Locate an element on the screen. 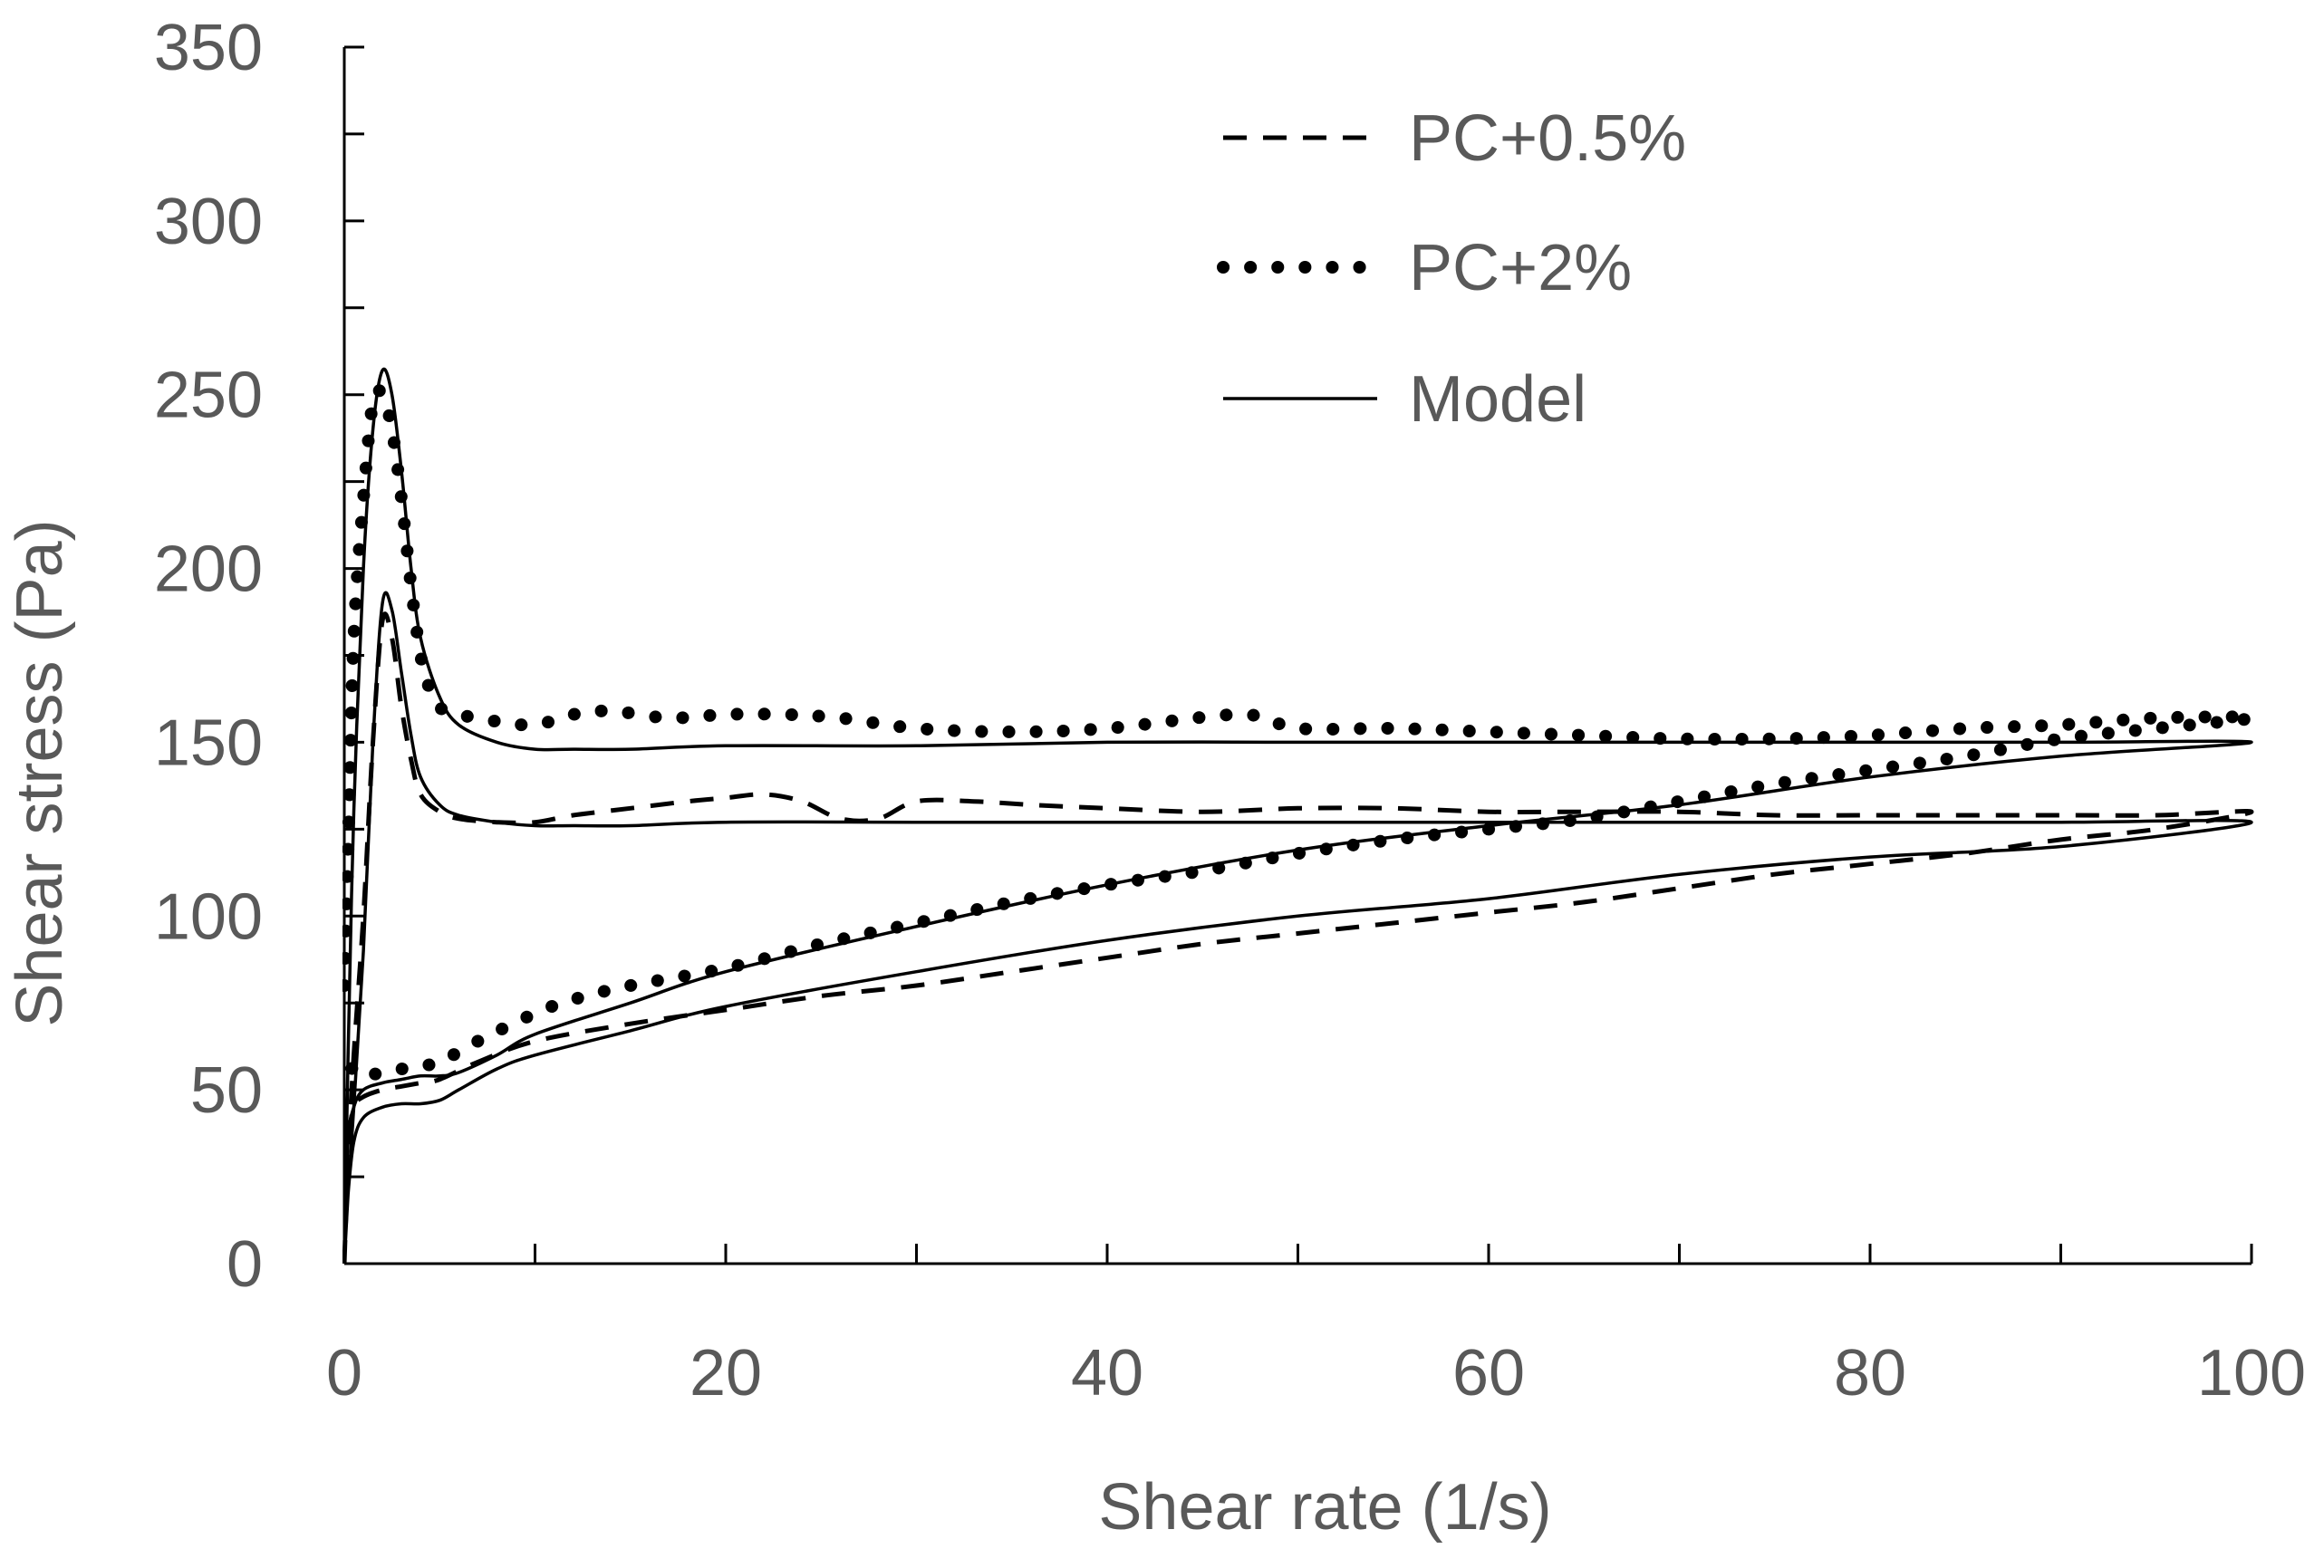 This screenshot has width=2324, height=1568. x-tick-label: 80 is located at coordinates (1870, 1373).